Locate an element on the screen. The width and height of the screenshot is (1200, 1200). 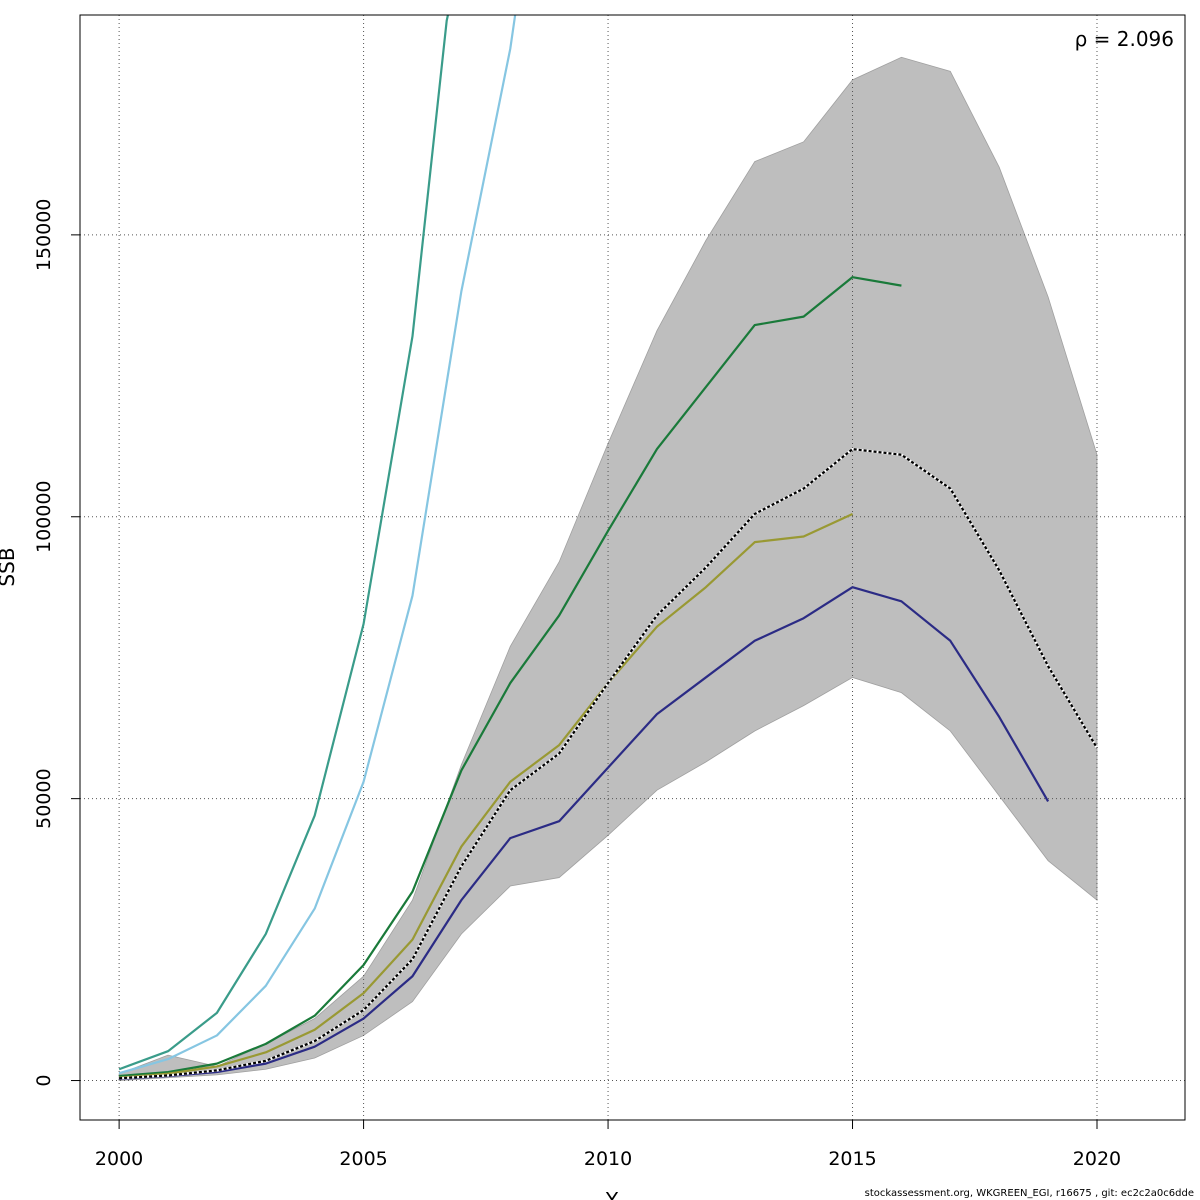
y-axis-label: SSB is located at coordinates (9, 566).